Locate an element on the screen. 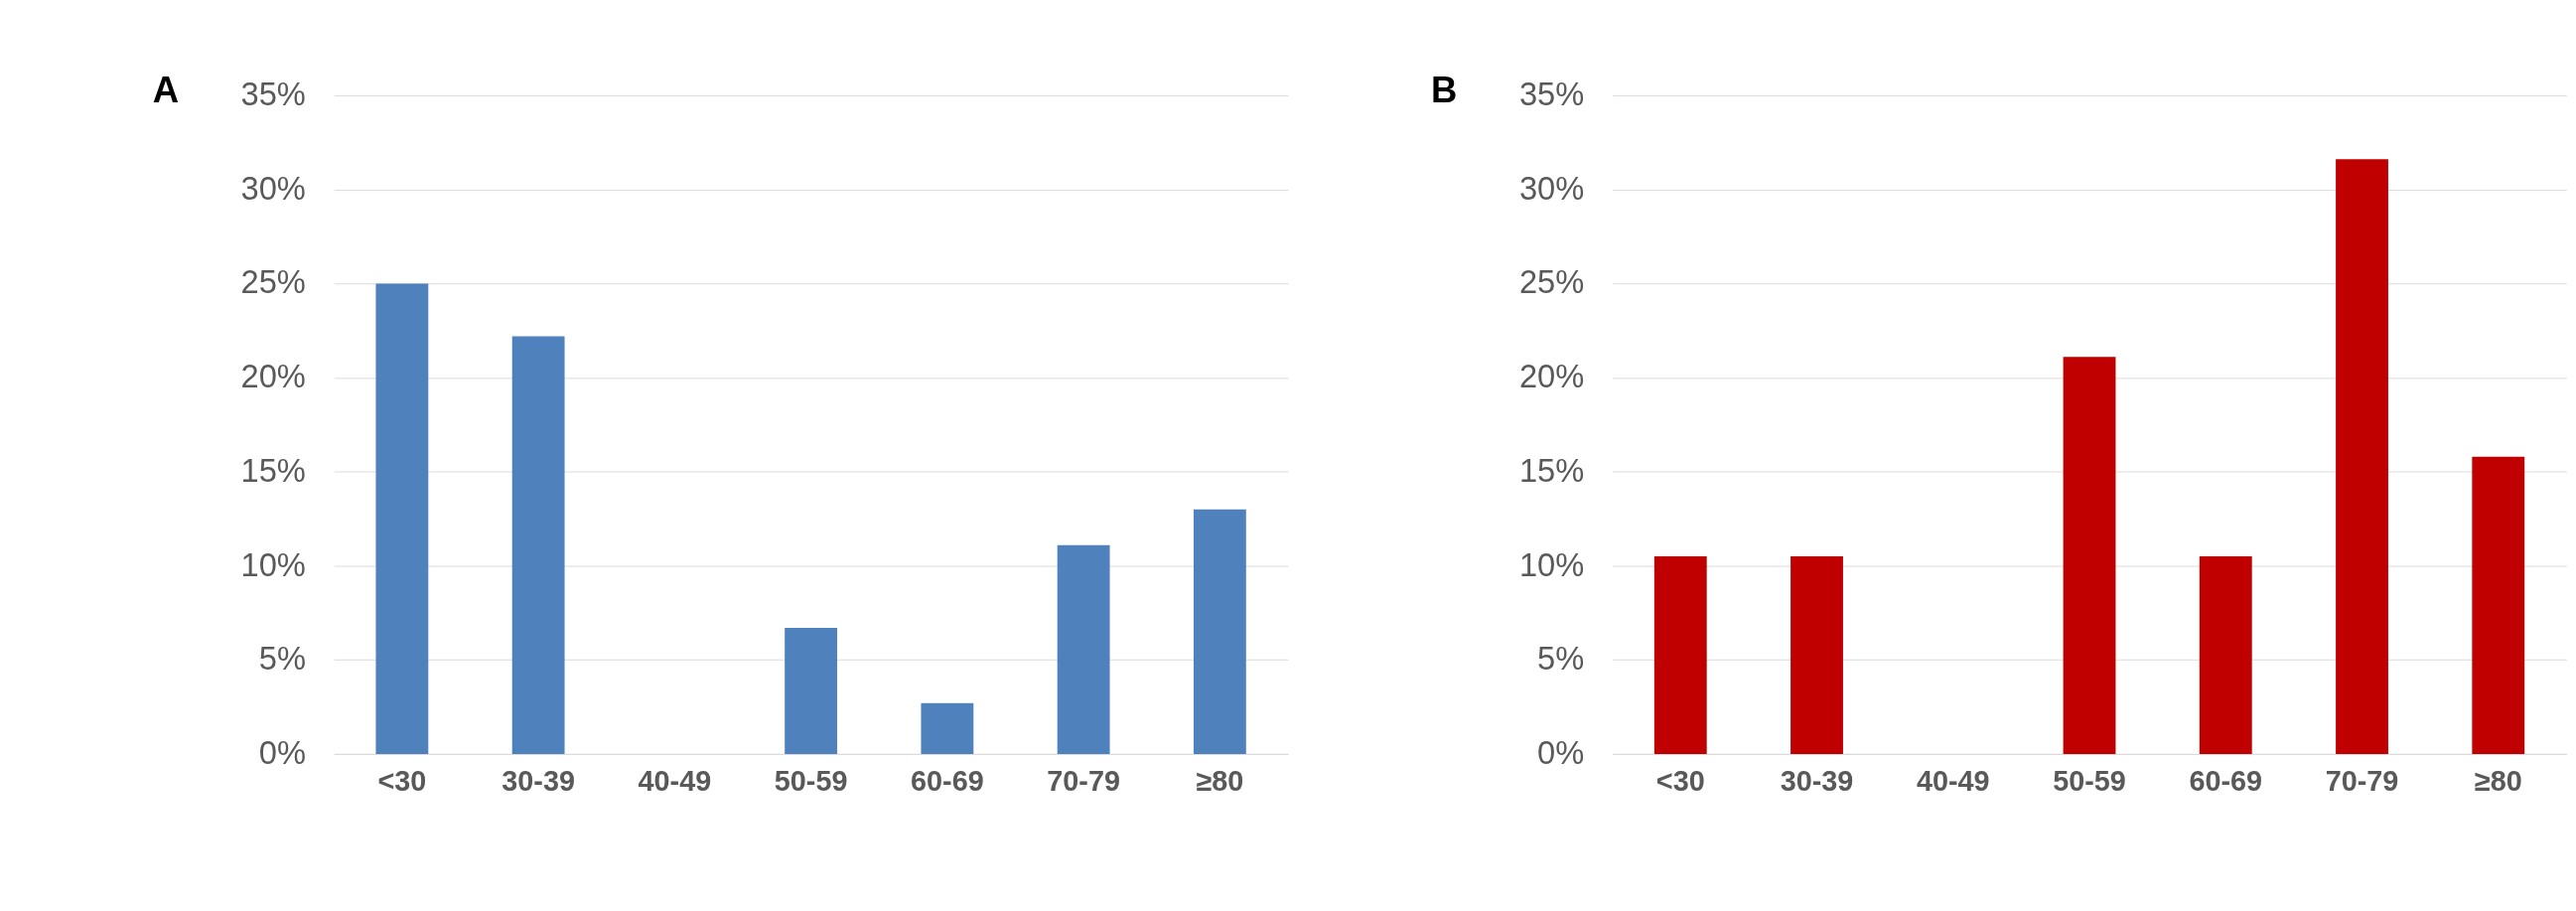 The height and width of the screenshot is (911, 2576). chart-title: A is located at coordinates (166, 90).